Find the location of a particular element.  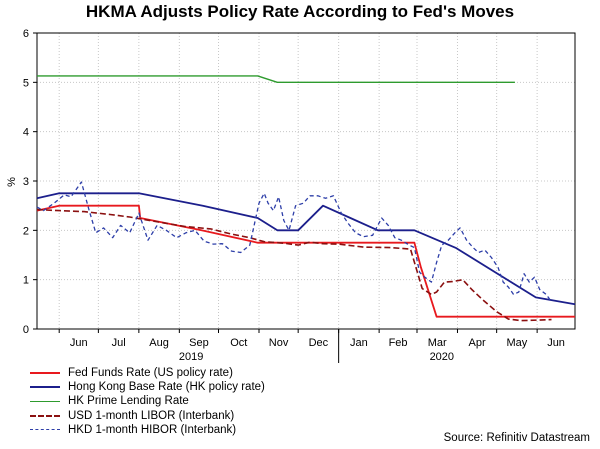

x-tick-label: Feb is located at coordinates (398, 343).